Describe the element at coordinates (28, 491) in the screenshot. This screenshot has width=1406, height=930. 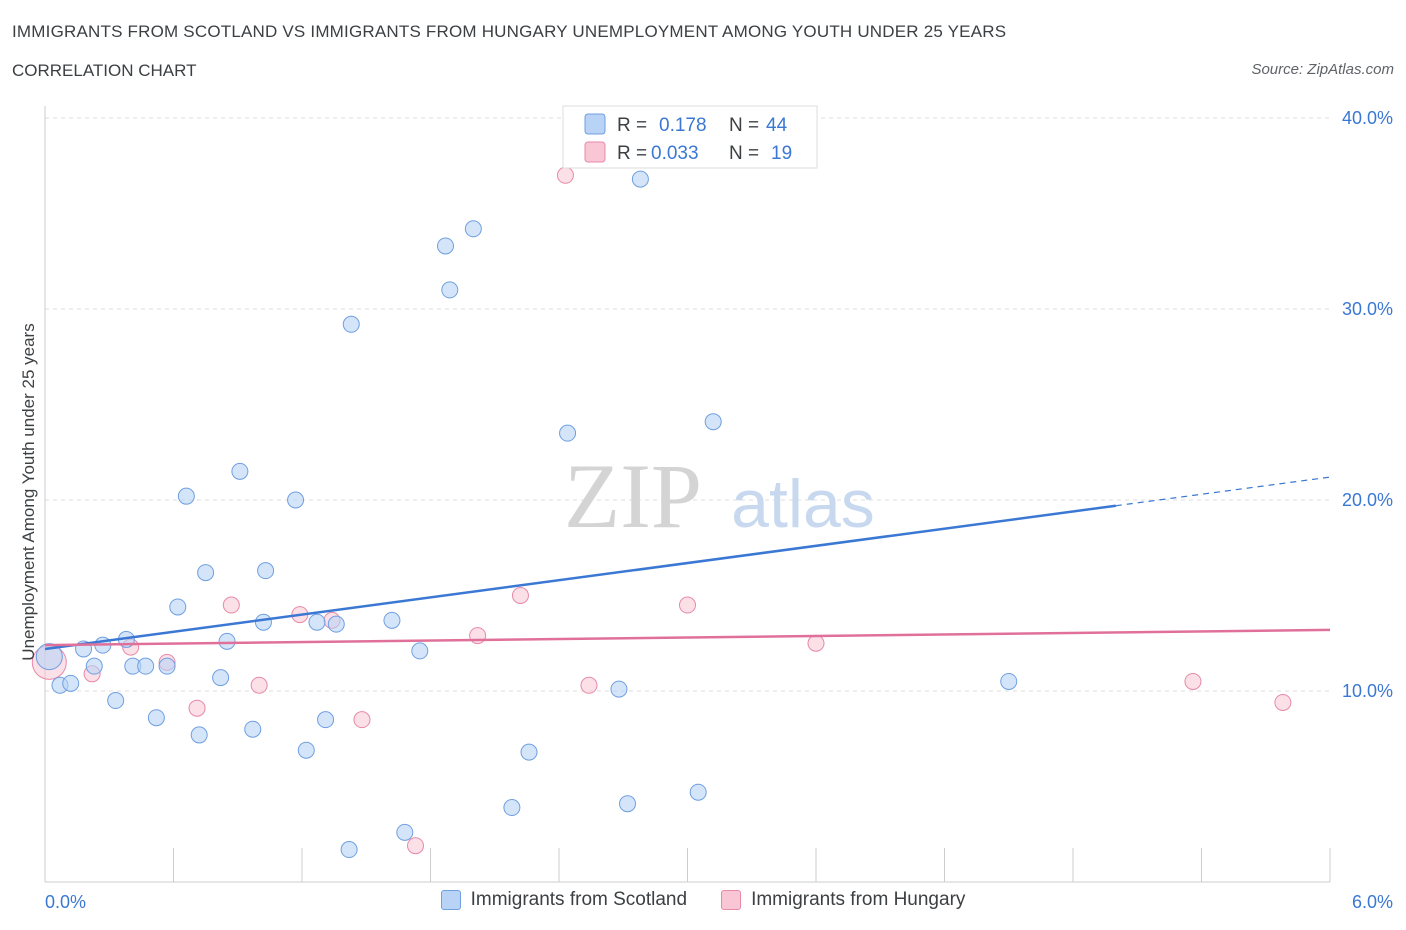
I see `y-axis-label: Unemployment Among Youth under 25 years` at that location.